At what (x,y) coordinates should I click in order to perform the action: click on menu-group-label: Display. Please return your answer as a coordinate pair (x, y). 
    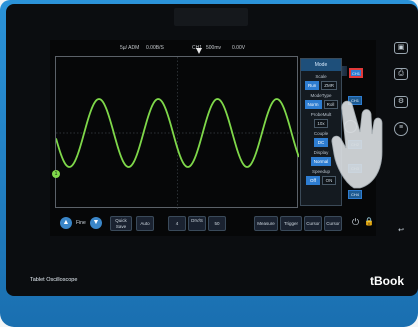
    Looking at the image, I should click on (321, 152).